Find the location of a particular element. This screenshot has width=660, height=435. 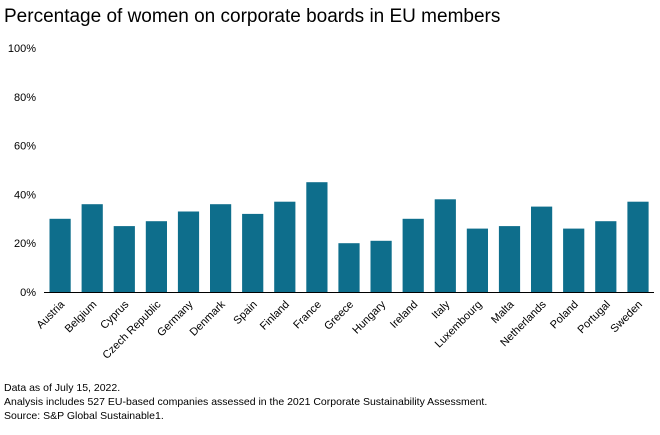

bar-greece is located at coordinates (349, 267).